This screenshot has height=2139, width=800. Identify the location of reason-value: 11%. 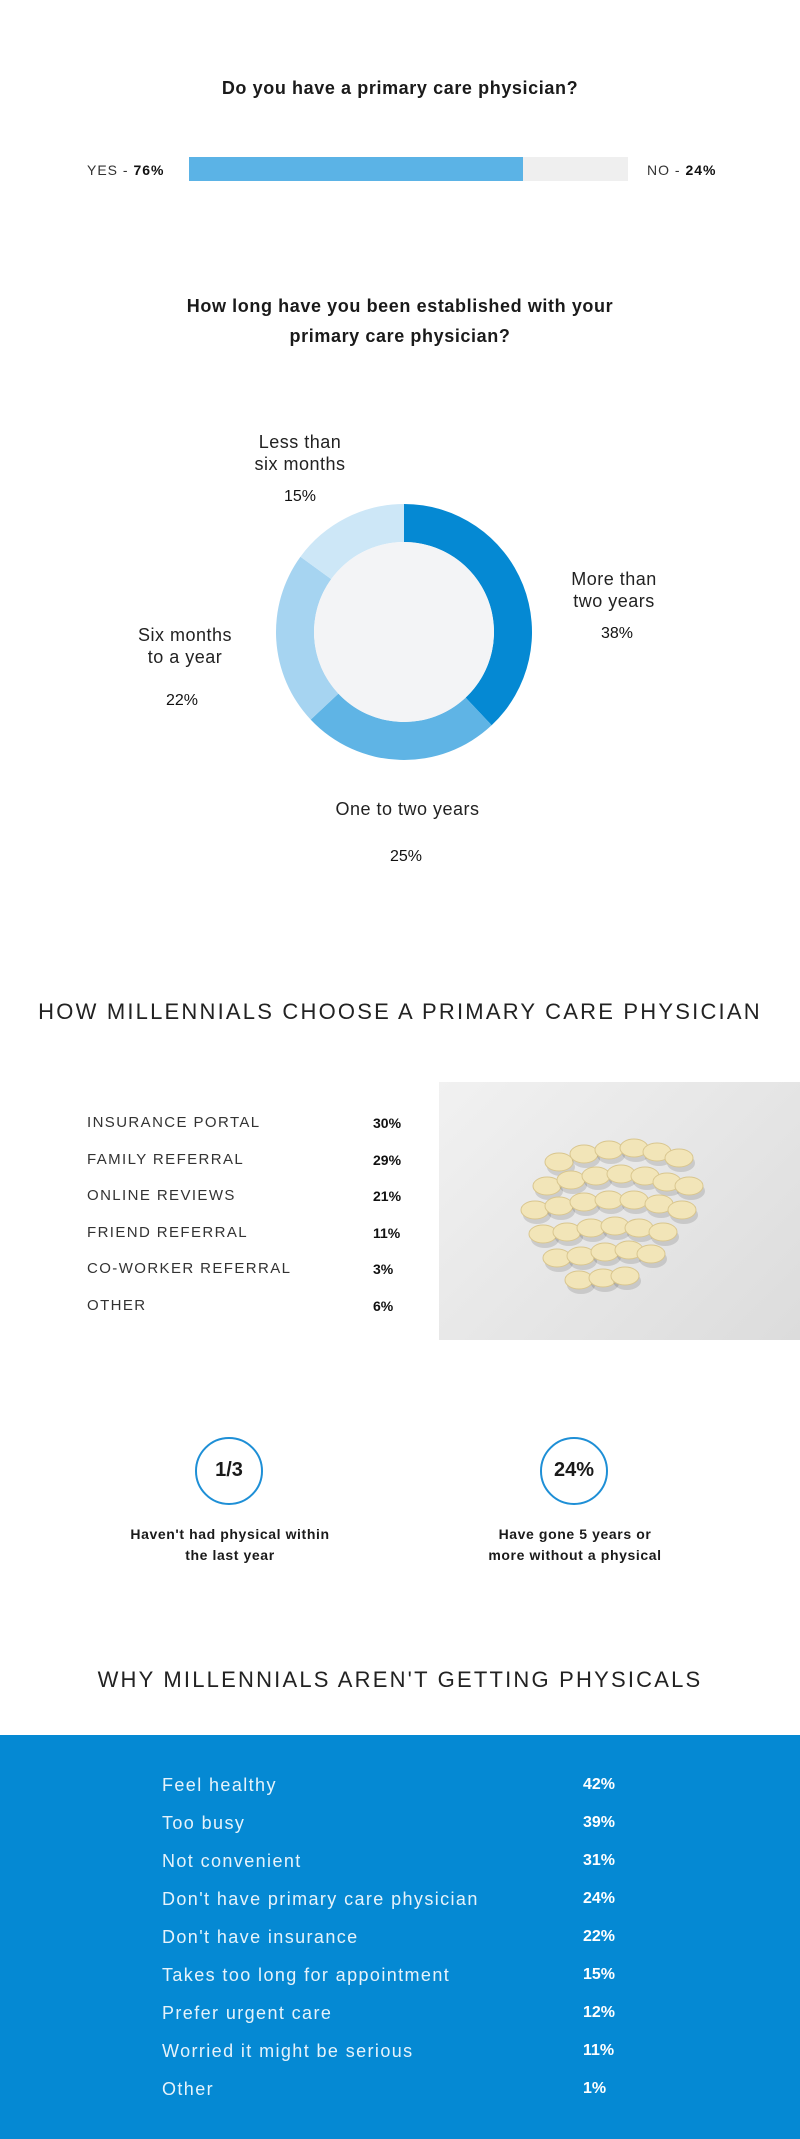
(599, 2050).